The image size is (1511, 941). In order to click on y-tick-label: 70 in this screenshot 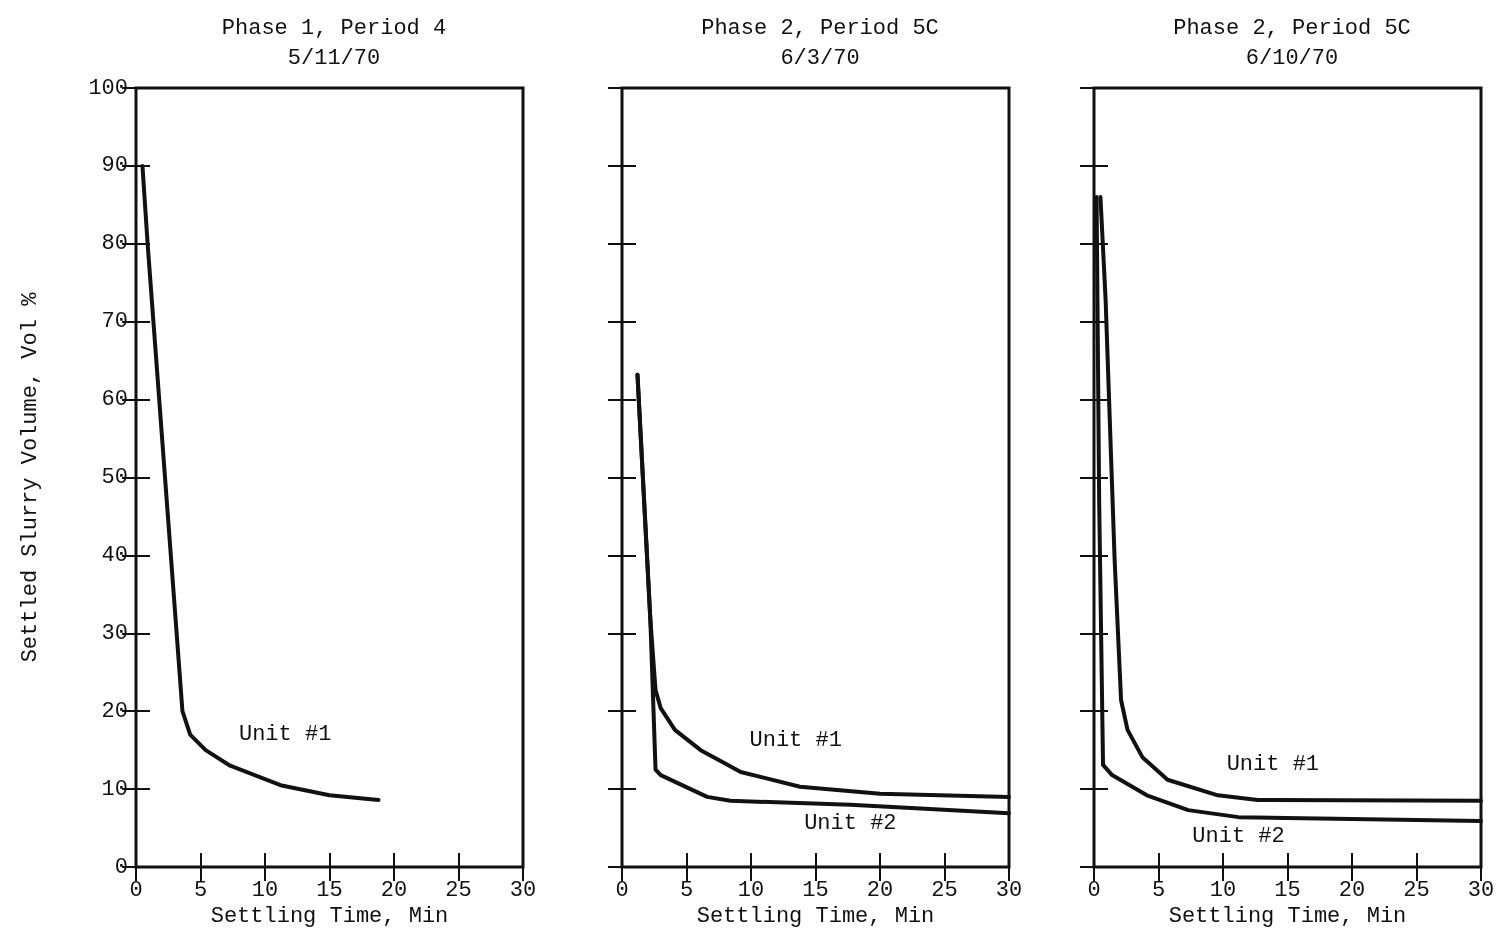, I will do `click(114, 322)`.